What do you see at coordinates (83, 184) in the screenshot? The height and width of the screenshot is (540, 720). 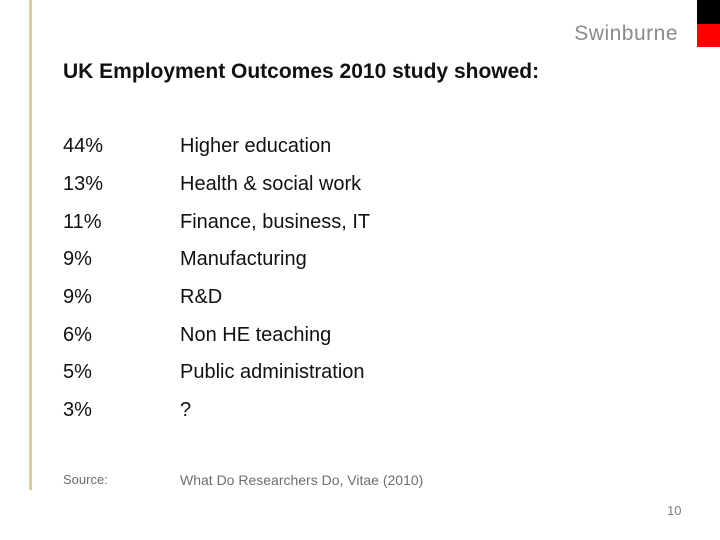 I see `outcome-percent: 13%` at bounding box center [83, 184].